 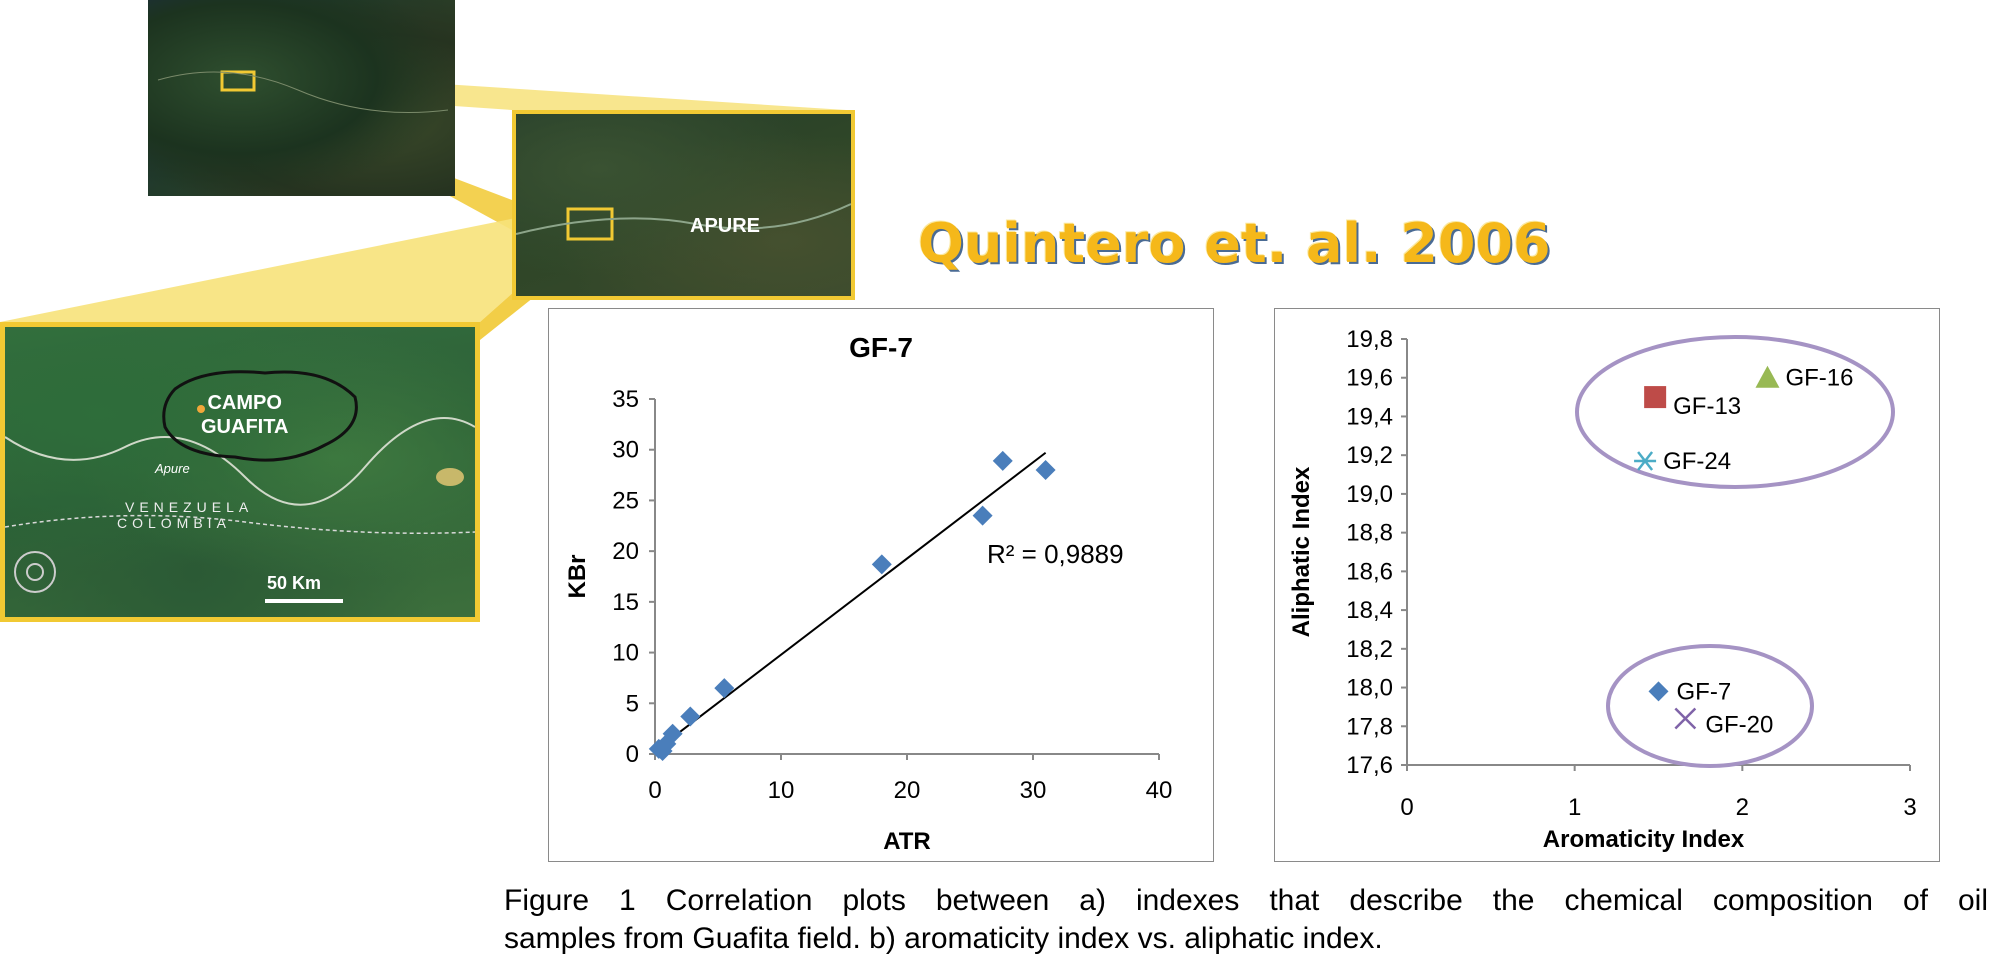 I want to click on x-axis-label: ATR, so click(x=907, y=841).